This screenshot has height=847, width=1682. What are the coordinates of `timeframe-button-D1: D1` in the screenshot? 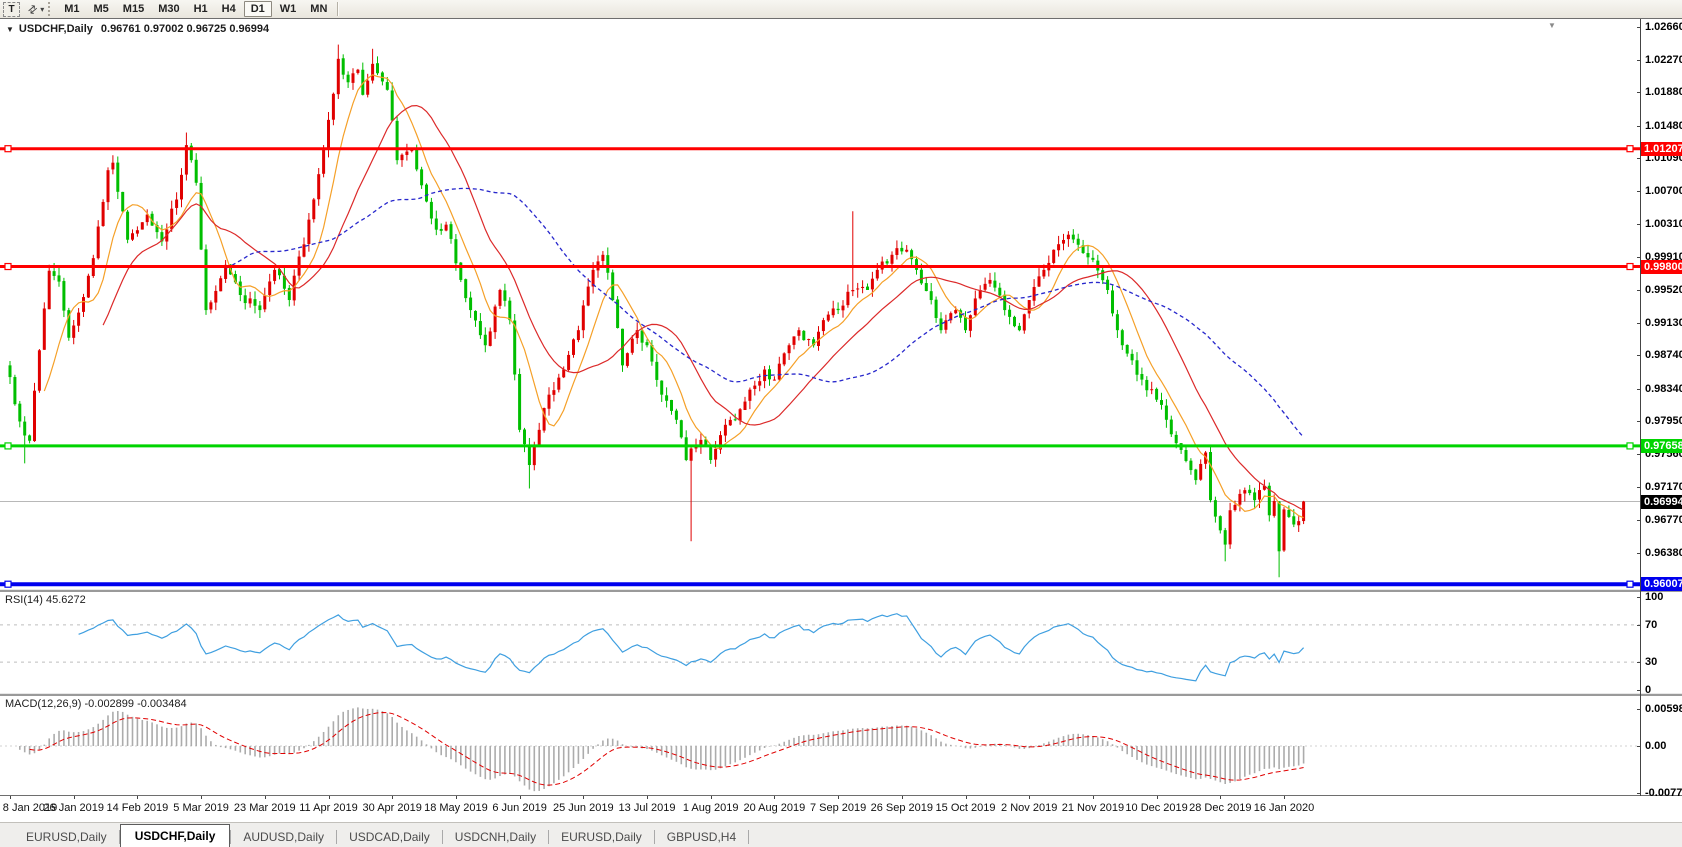 It's located at (257, 9).